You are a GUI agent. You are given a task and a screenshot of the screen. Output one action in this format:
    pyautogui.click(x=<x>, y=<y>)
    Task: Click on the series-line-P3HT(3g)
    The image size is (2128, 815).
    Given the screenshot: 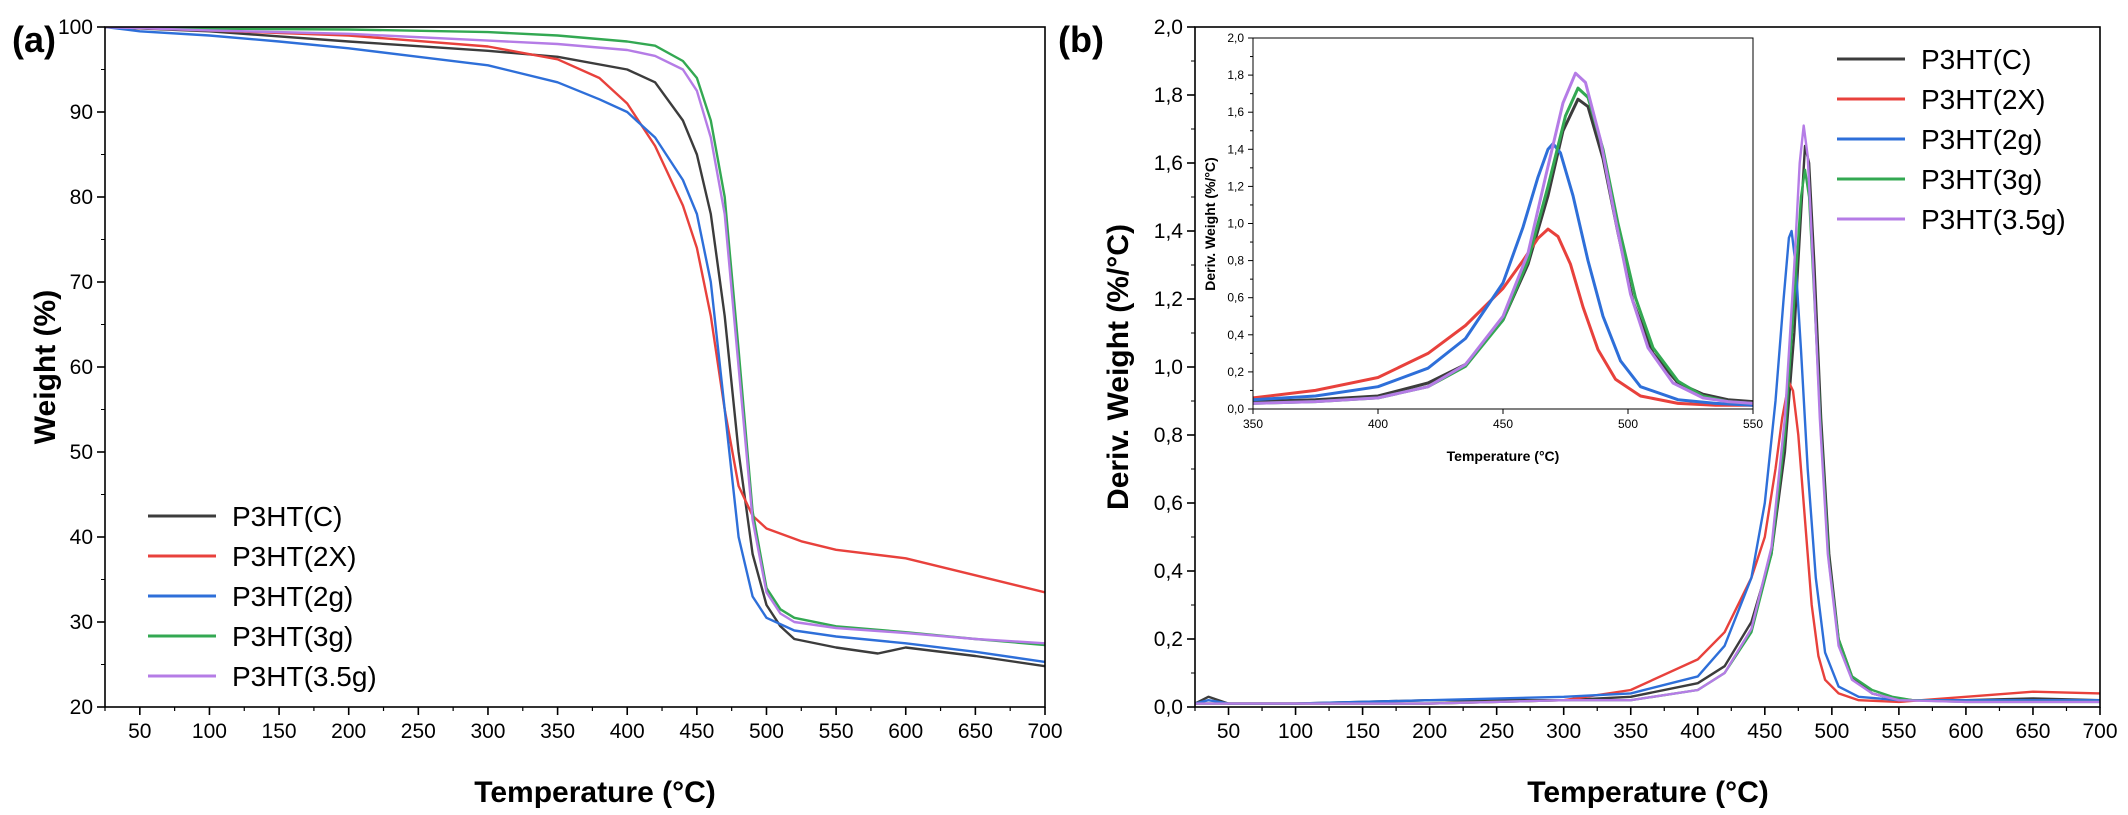 What is the action you would take?
    pyautogui.click(x=1503, y=245)
    